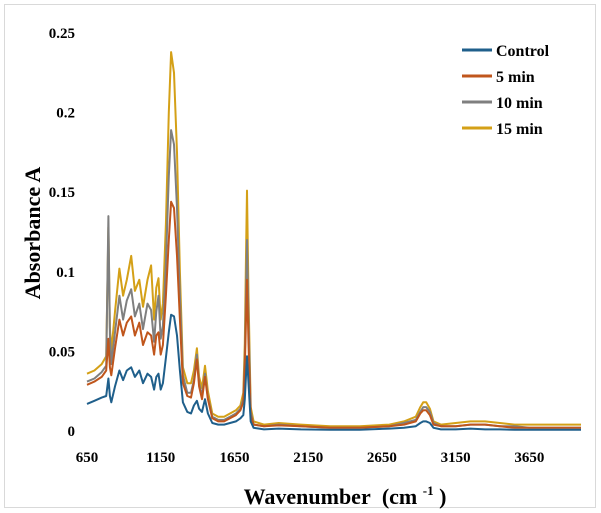  Describe the element at coordinates (515, 77) in the screenshot. I see `legend-label: 5 min` at that location.